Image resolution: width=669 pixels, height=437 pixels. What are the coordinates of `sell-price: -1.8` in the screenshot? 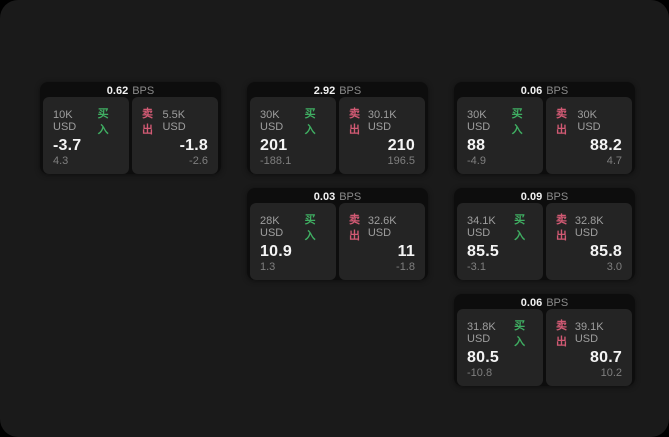 It's located at (193, 145).